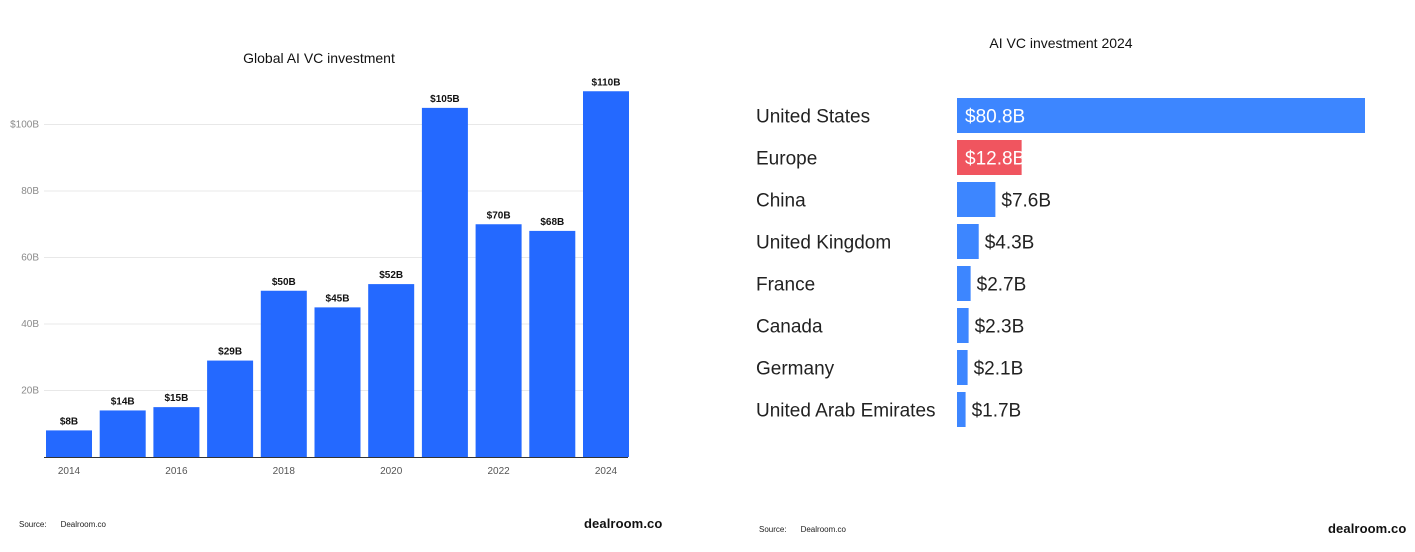  I want to click on bar-2017, so click(230, 408).